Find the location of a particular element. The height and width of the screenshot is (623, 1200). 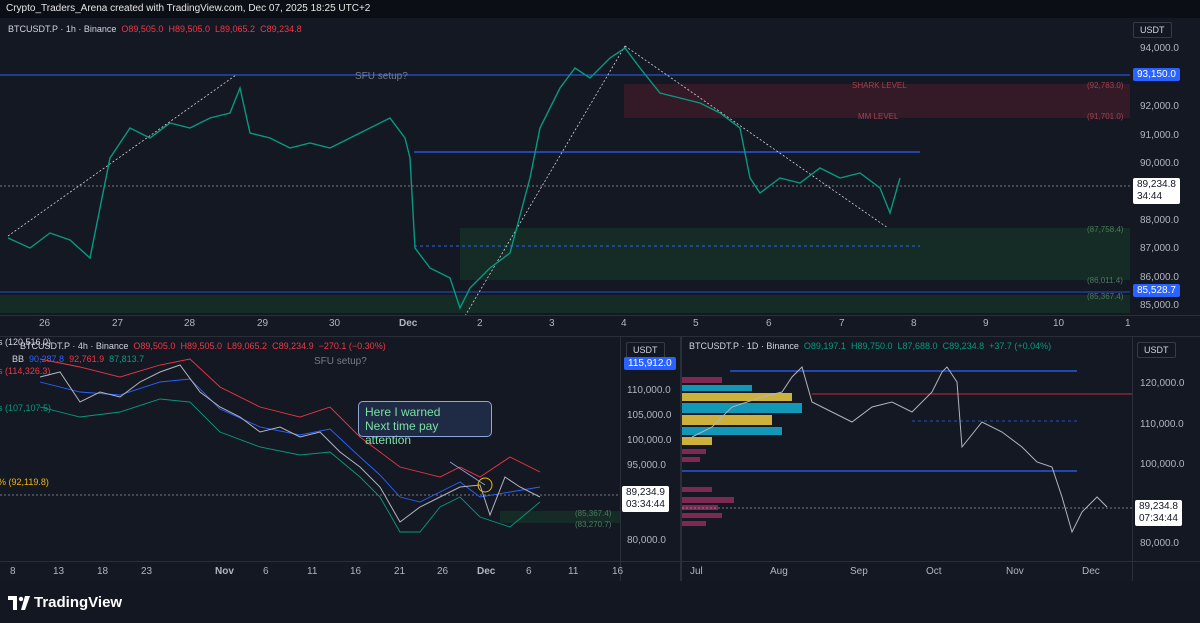

callout-circle is located at coordinates (485, 485).